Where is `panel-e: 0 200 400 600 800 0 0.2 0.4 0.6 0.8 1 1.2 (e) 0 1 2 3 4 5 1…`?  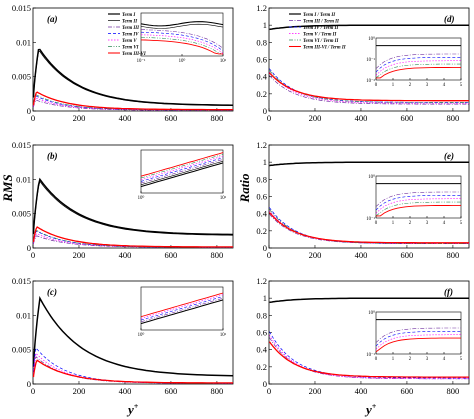
panel-e: 0 200 400 600 800 0 0.2 0.4 0.6 0.8 1 1.2 (e) 0 1 2 3 4 5 1… is located at coordinates (363, 200).